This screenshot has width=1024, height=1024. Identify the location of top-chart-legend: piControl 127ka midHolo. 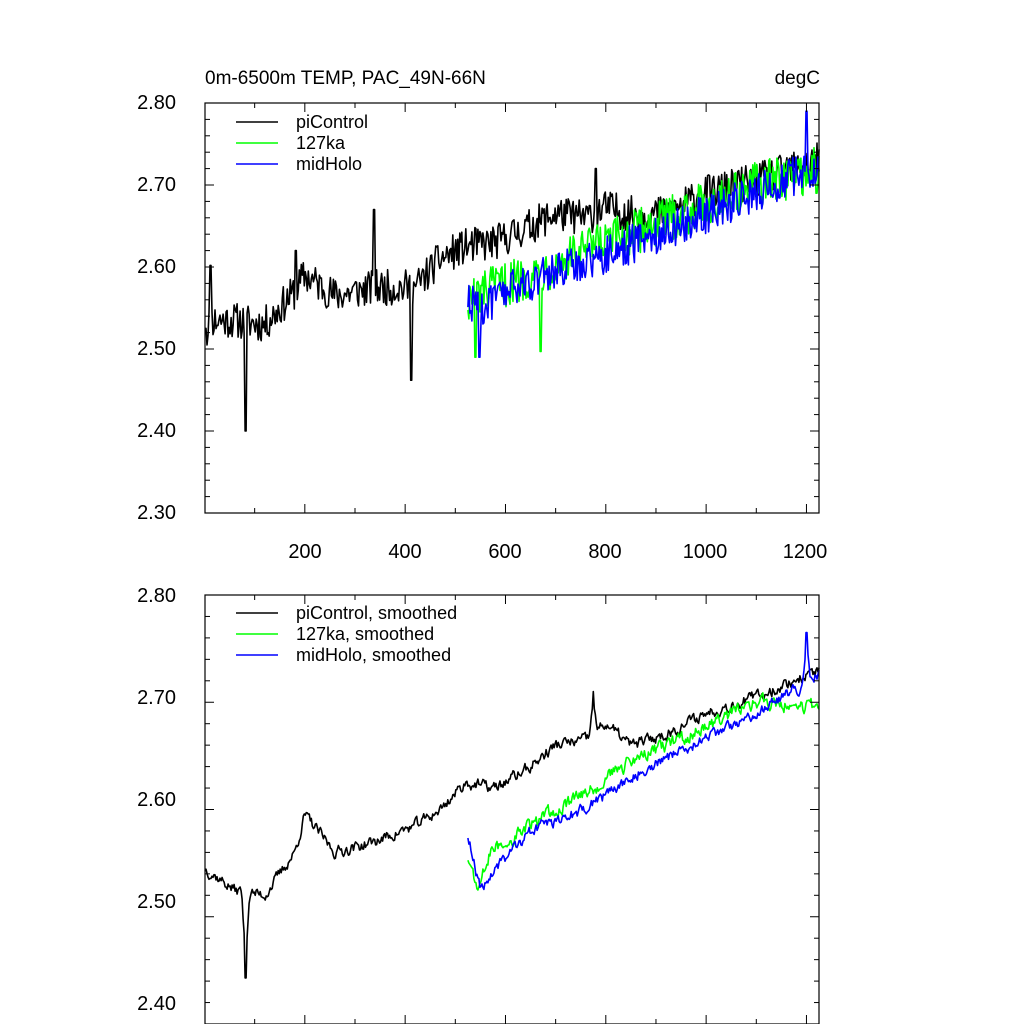
(302, 143).